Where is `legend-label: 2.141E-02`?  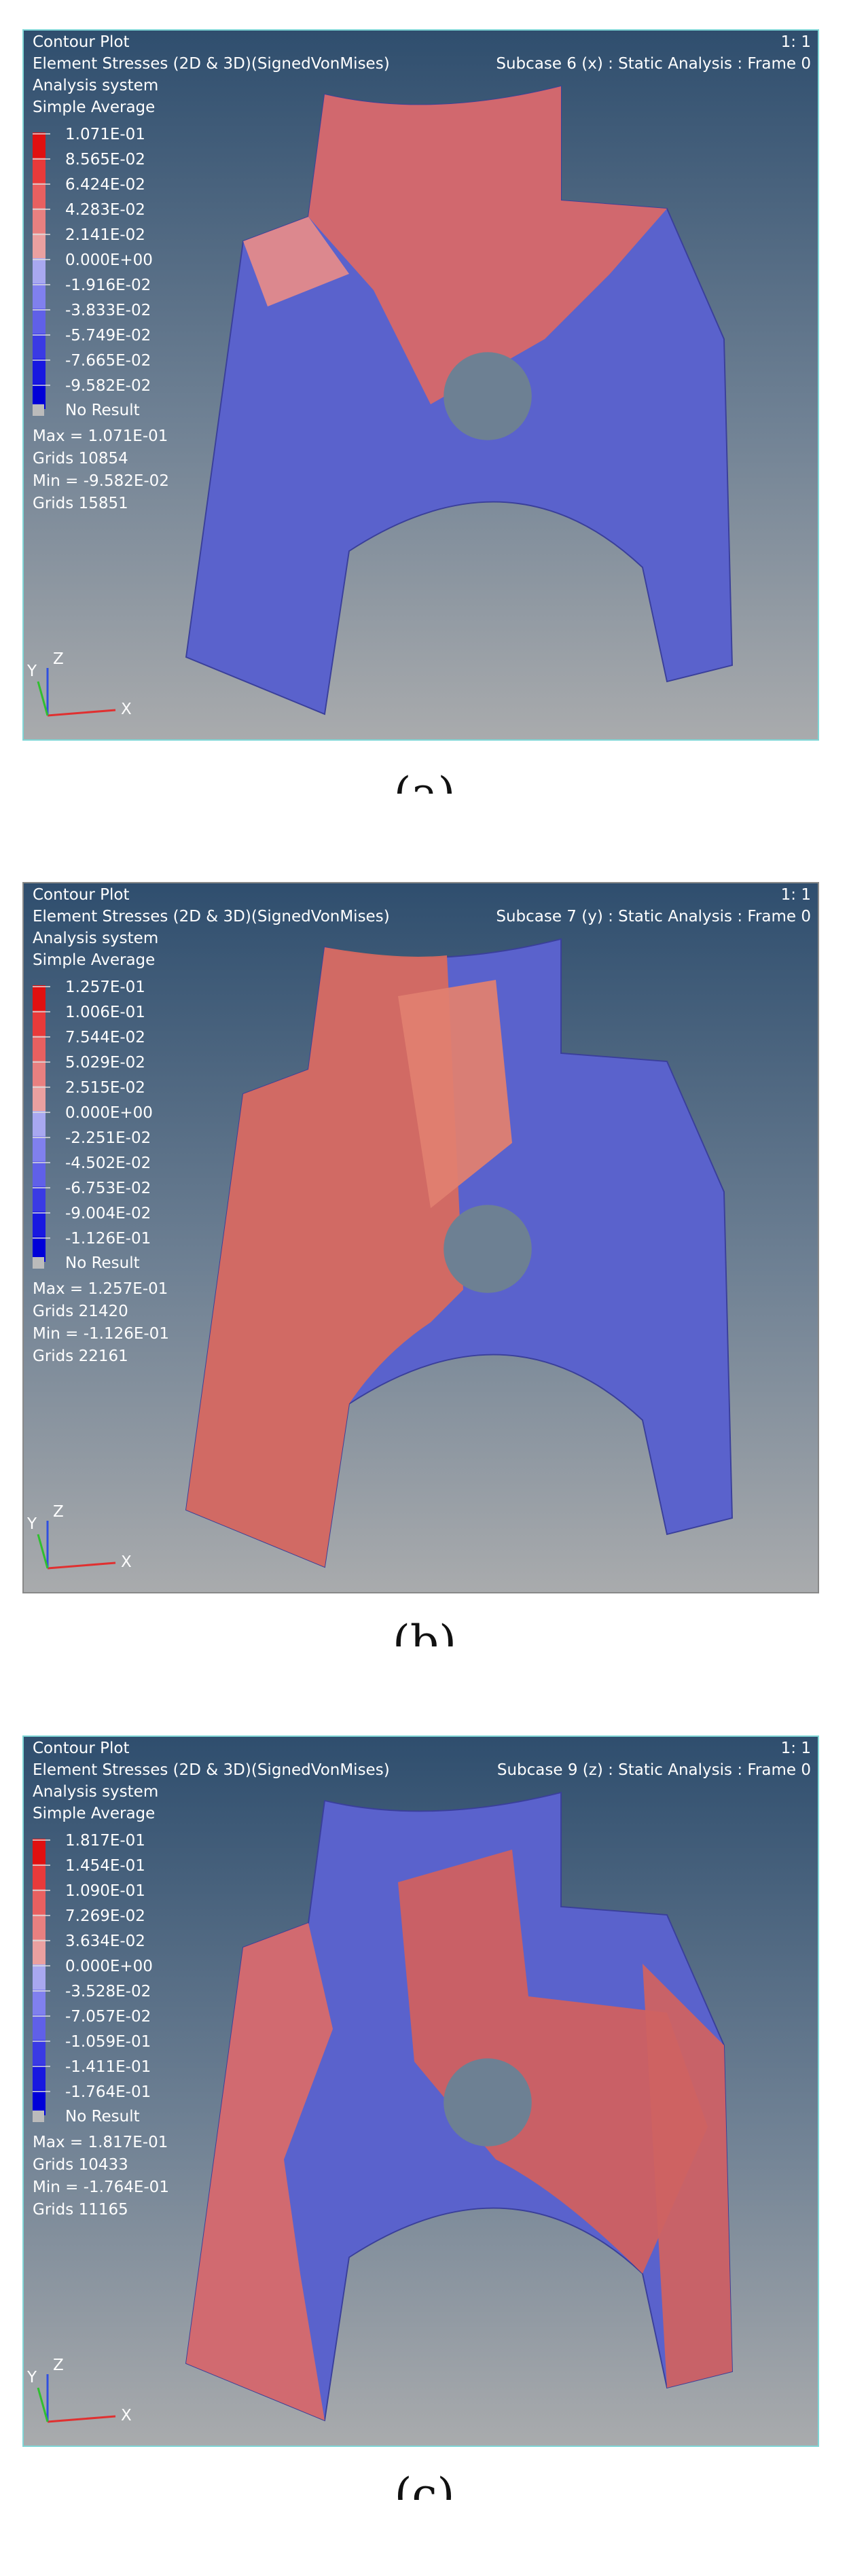
legend-label: 2.141E-02 is located at coordinates (105, 235).